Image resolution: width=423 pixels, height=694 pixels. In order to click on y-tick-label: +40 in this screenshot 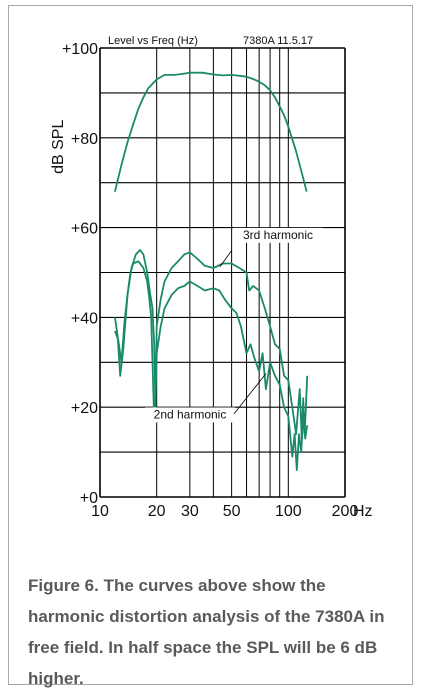, I will do `click(84, 318)`.